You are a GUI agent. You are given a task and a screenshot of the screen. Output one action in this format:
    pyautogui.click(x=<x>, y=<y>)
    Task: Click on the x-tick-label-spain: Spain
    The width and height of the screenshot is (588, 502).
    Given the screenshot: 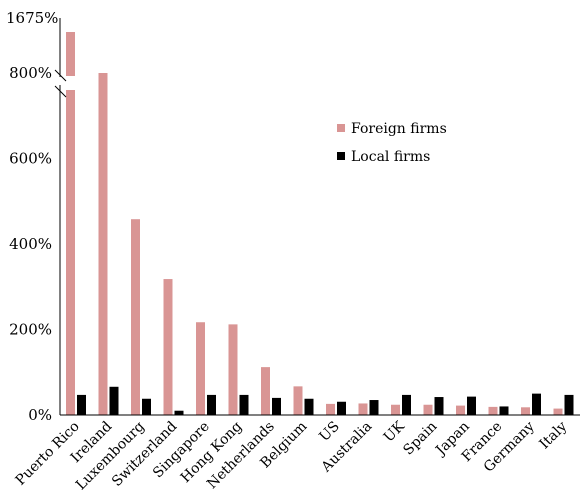 What is the action you would take?
    pyautogui.click(x=420, y=439)
    